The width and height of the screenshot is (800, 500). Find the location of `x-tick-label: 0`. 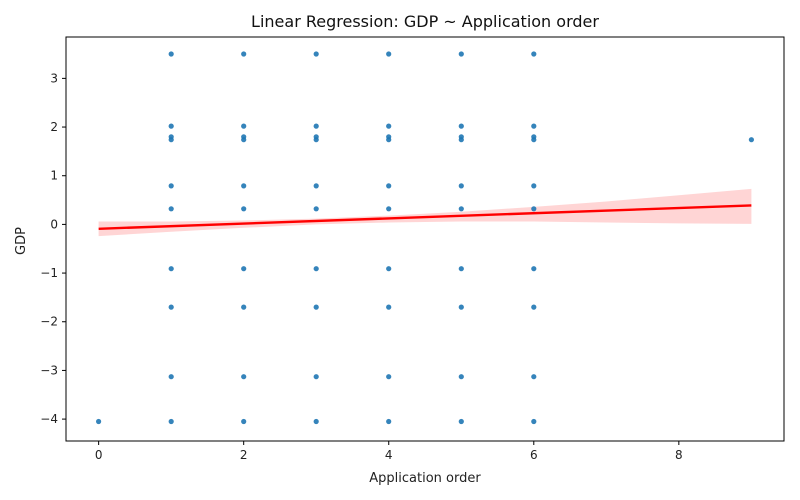

x-tick-label: 0 is located at coordinates (99, 455).